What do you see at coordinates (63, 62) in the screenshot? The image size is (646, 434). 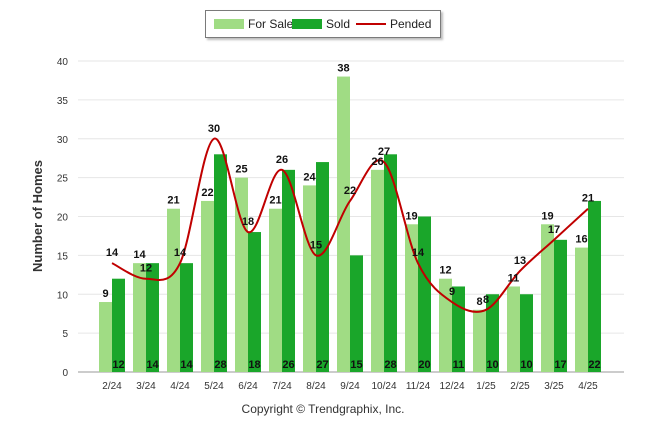 I see `y-tick-label: 40` at bounding box center [63, 62].